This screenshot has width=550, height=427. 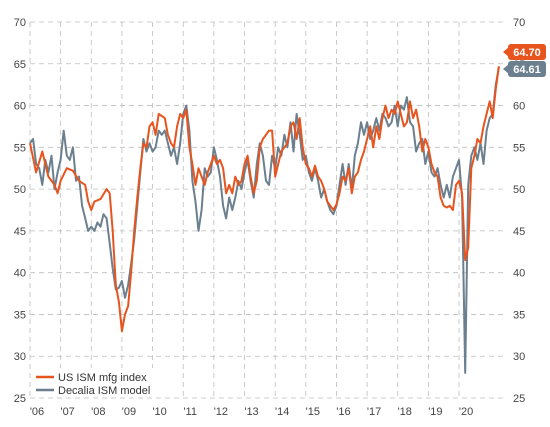 I want to click on y-tick-label-left: 25, so click(x=20, y=399).